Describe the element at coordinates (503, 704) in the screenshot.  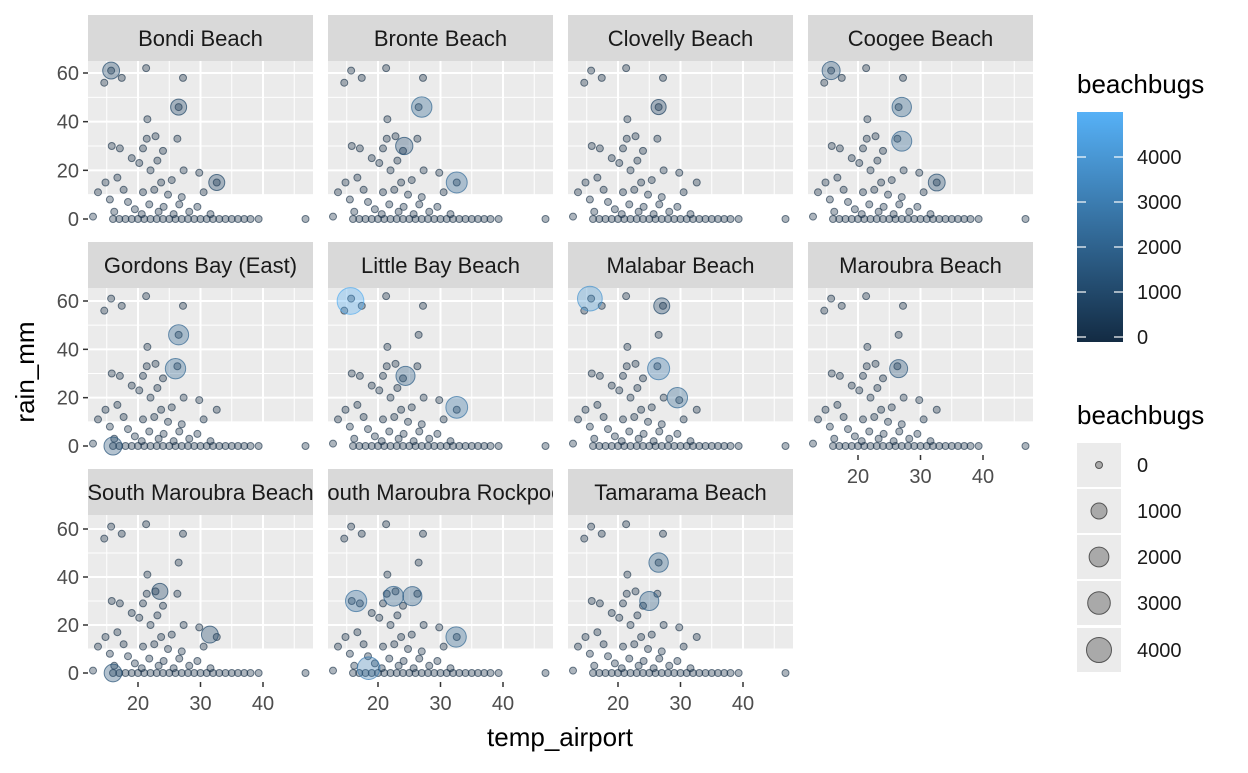
I see `x-tick-label: 40` at that location.